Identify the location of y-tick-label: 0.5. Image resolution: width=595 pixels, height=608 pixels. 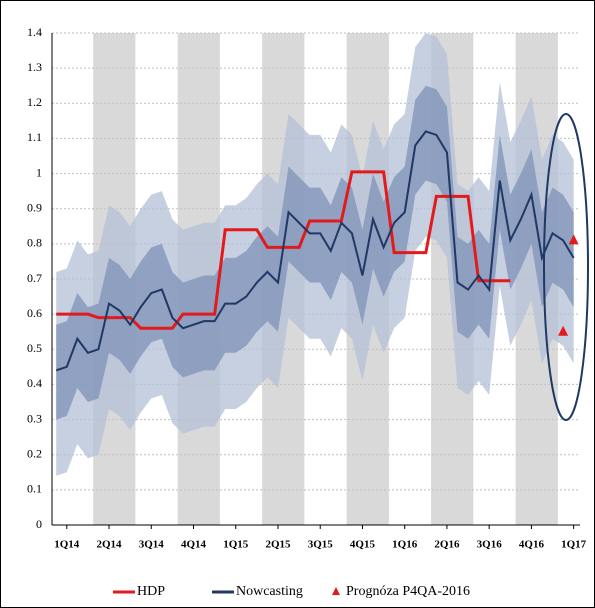
(34, 348).